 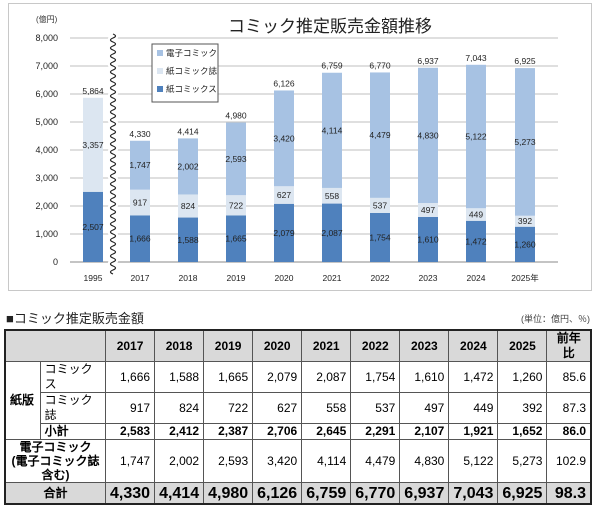 I want to click on table-cell: 86.0, so click(x=569, y=431).